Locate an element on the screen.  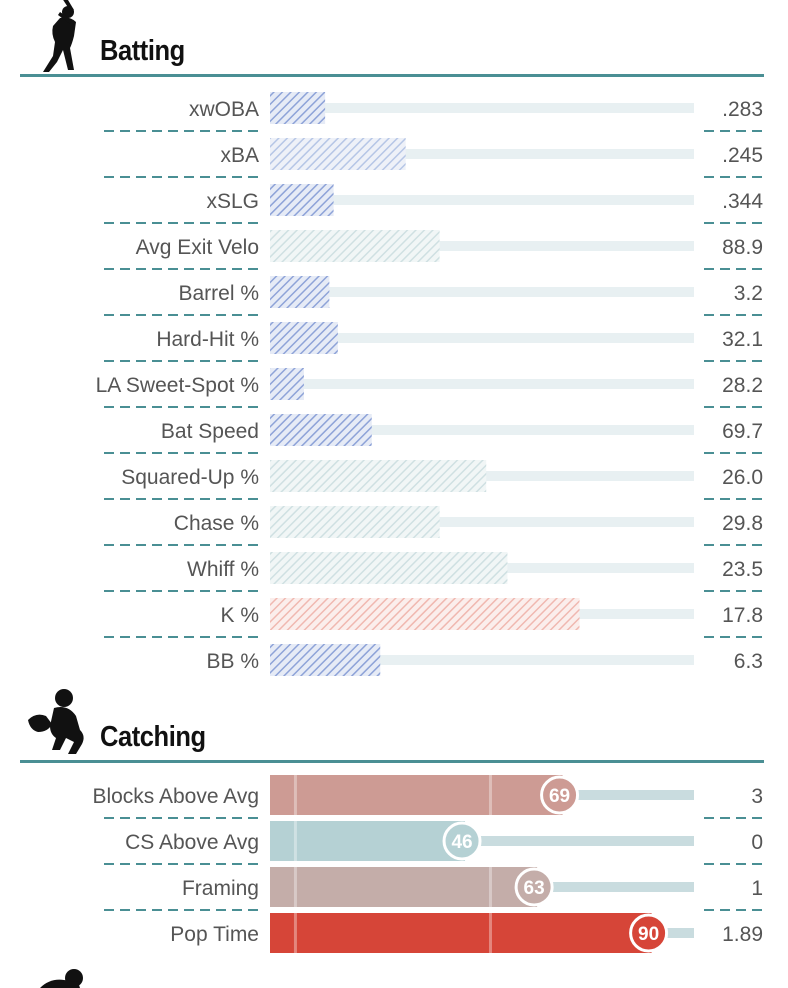
batting-row-8: Squared-Up % 26.0 is located at coordinates (433, 480).